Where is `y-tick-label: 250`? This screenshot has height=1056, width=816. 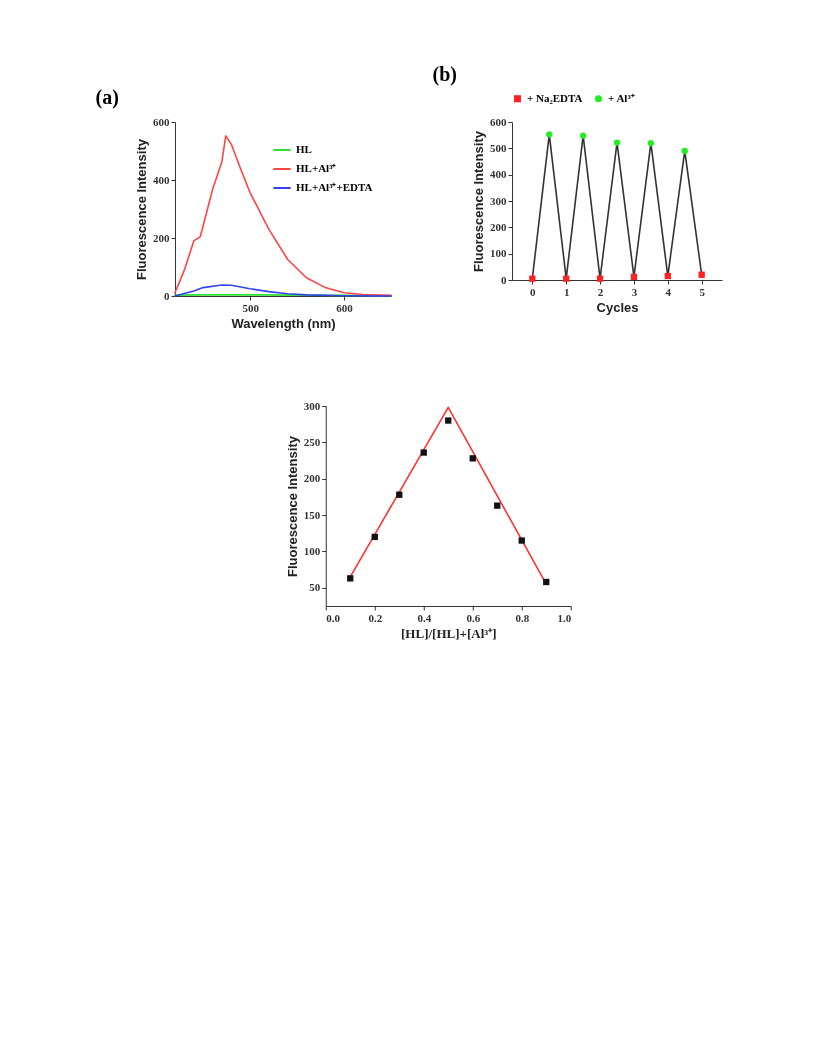 y-tick-label: 250 is located at coordinates (312, 441).